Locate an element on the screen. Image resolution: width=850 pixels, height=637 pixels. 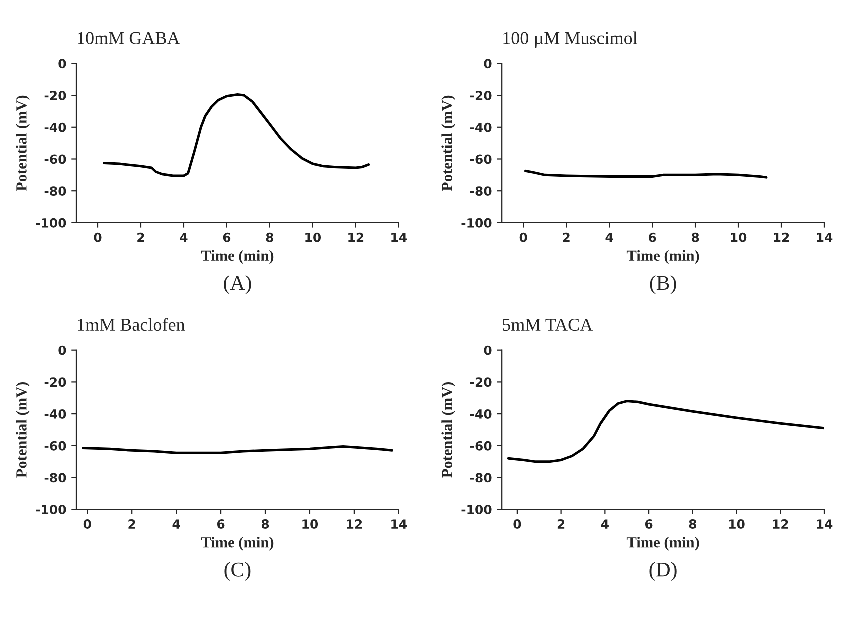
text: (D) is located at coordinates (663, 572).